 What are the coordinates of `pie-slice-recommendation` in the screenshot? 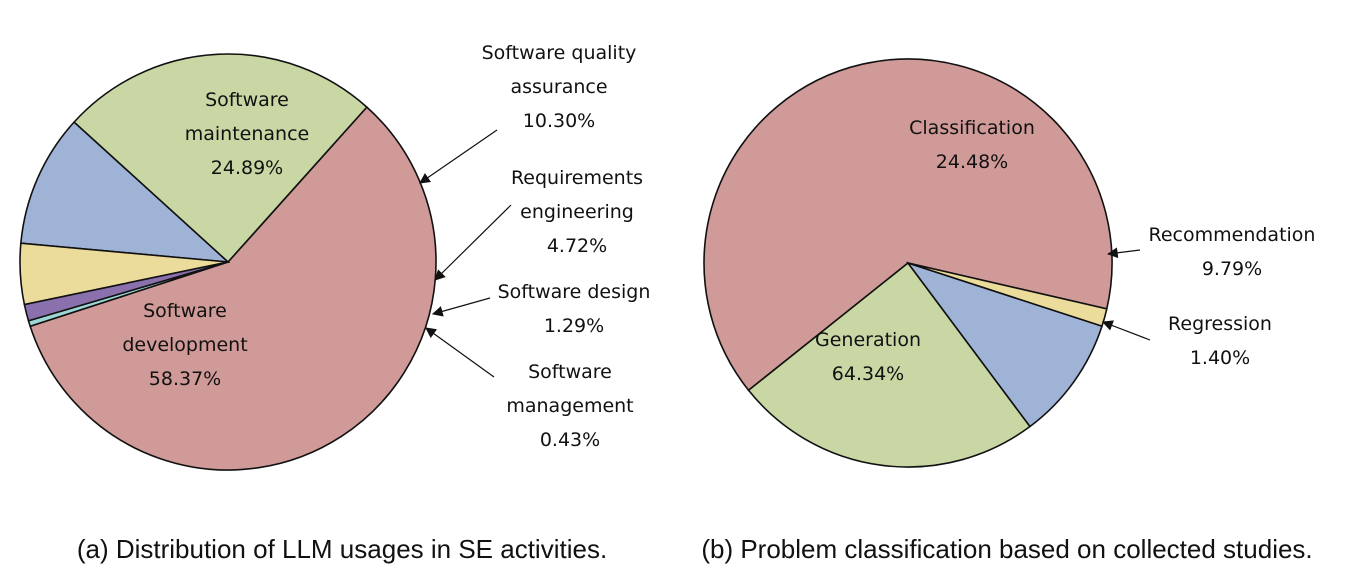 It's located at (1004, 344).